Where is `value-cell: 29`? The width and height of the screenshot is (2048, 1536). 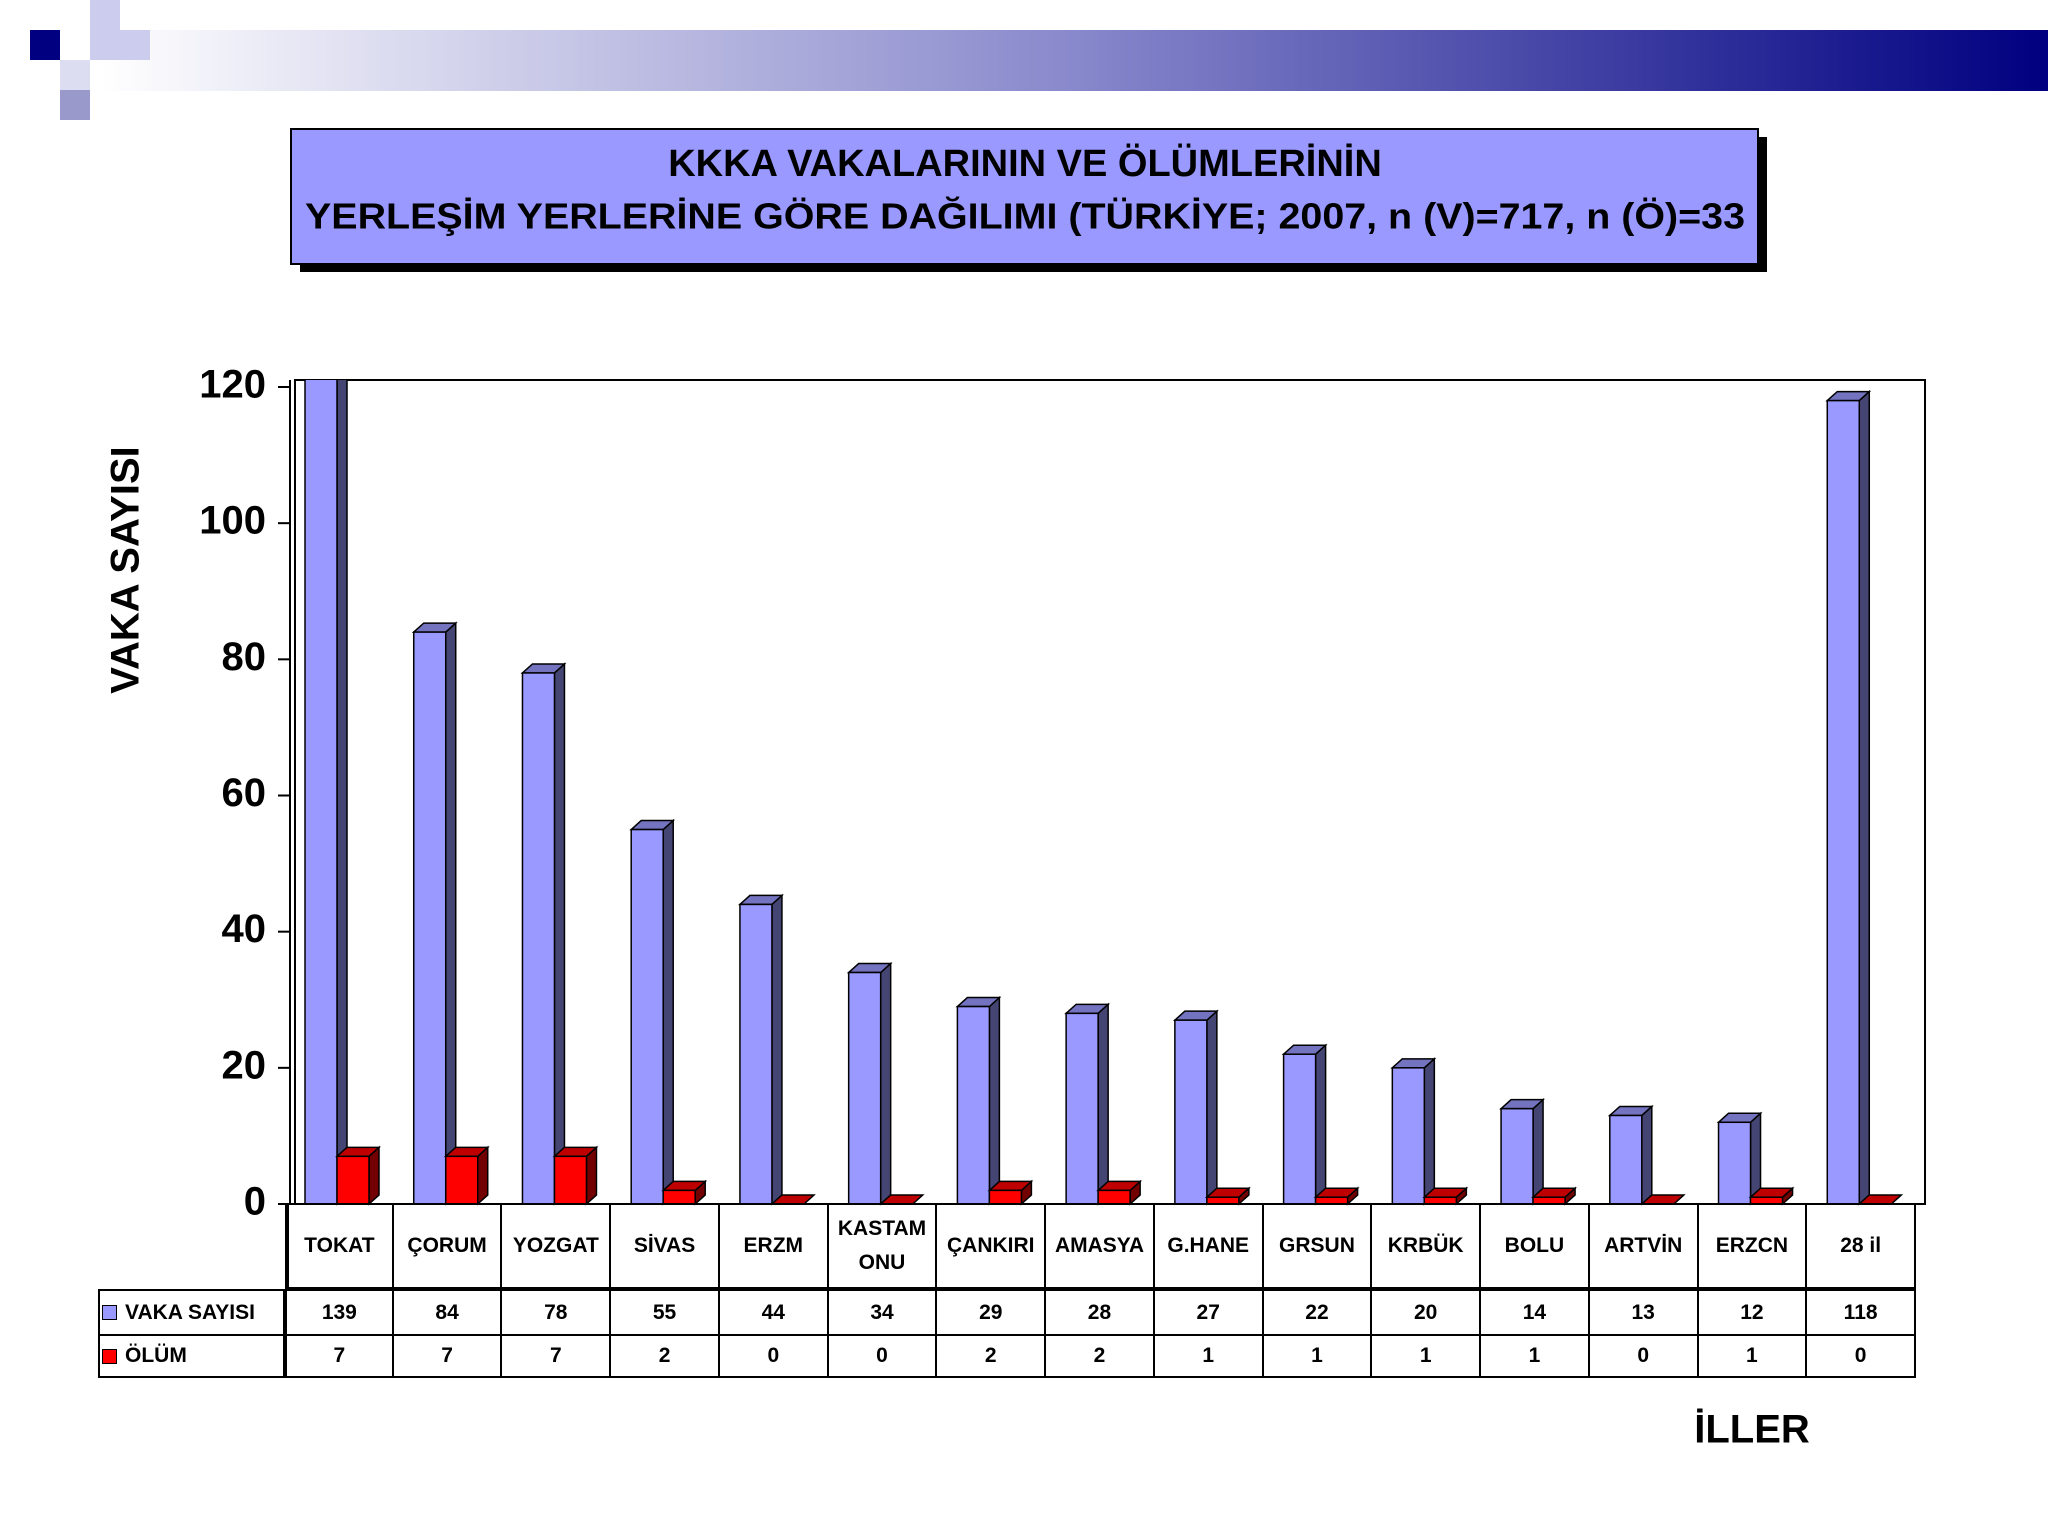
value-cell: 29 is located at coordinates (992, 1312).